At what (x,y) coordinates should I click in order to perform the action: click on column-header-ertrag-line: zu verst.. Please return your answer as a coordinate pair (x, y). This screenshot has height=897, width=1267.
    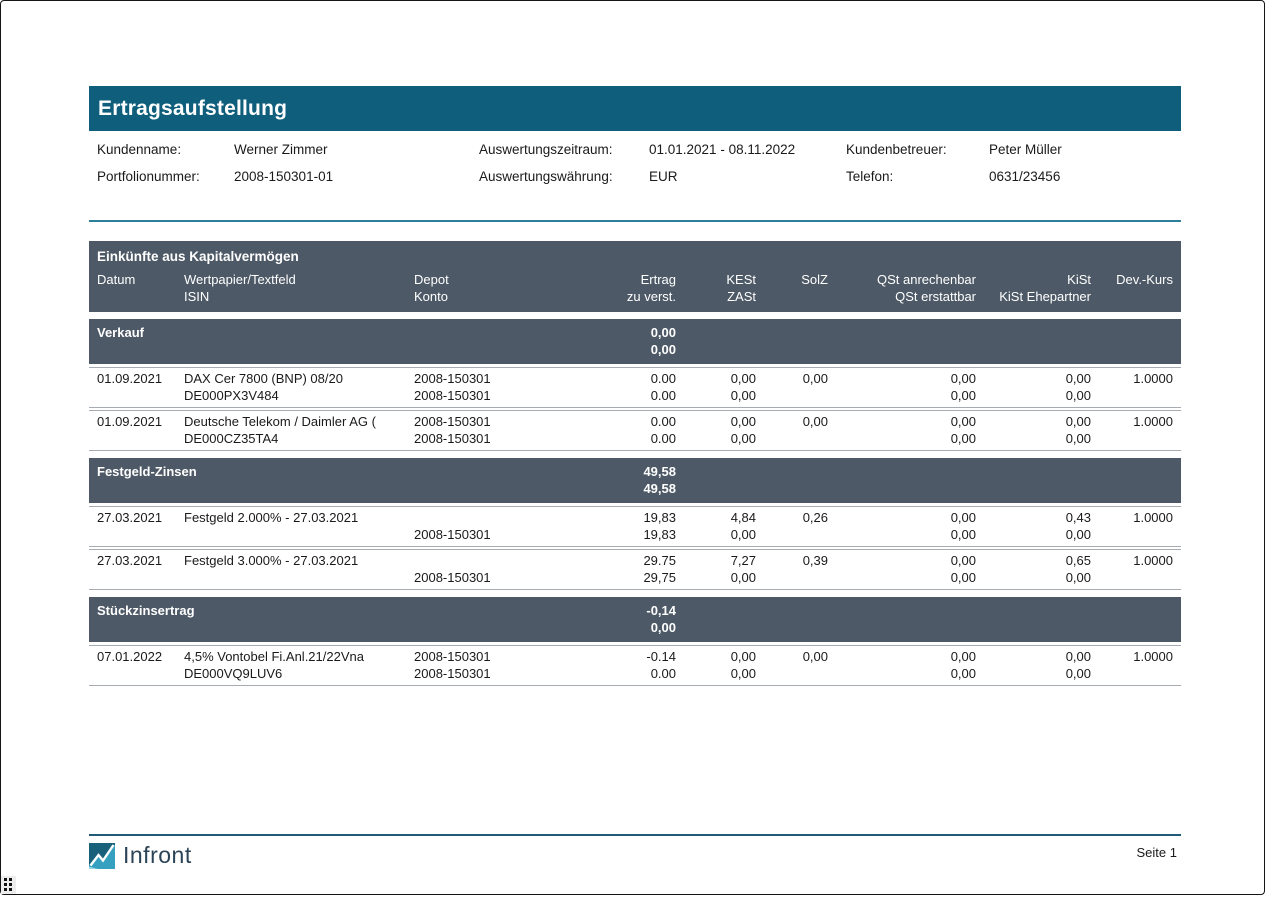
    Looking at the image, I should click on (651, 296).